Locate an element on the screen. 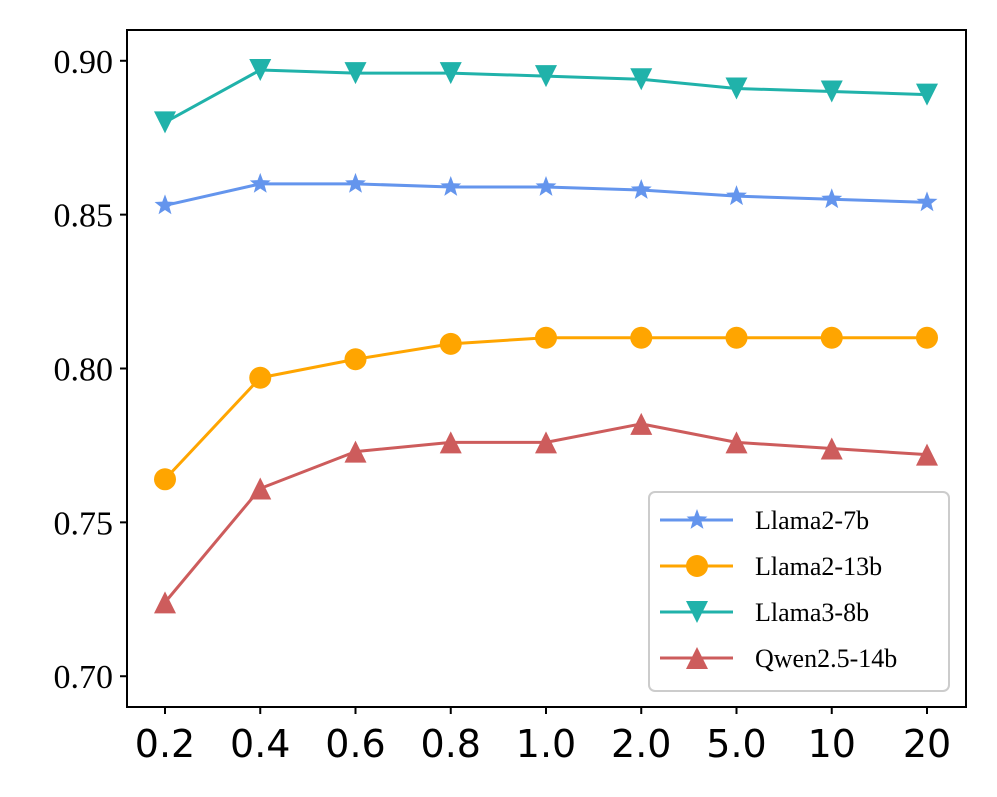 This screenshot has height=797, width=997. x-tick-label: 0.8 is located at coordinates (451, 744).